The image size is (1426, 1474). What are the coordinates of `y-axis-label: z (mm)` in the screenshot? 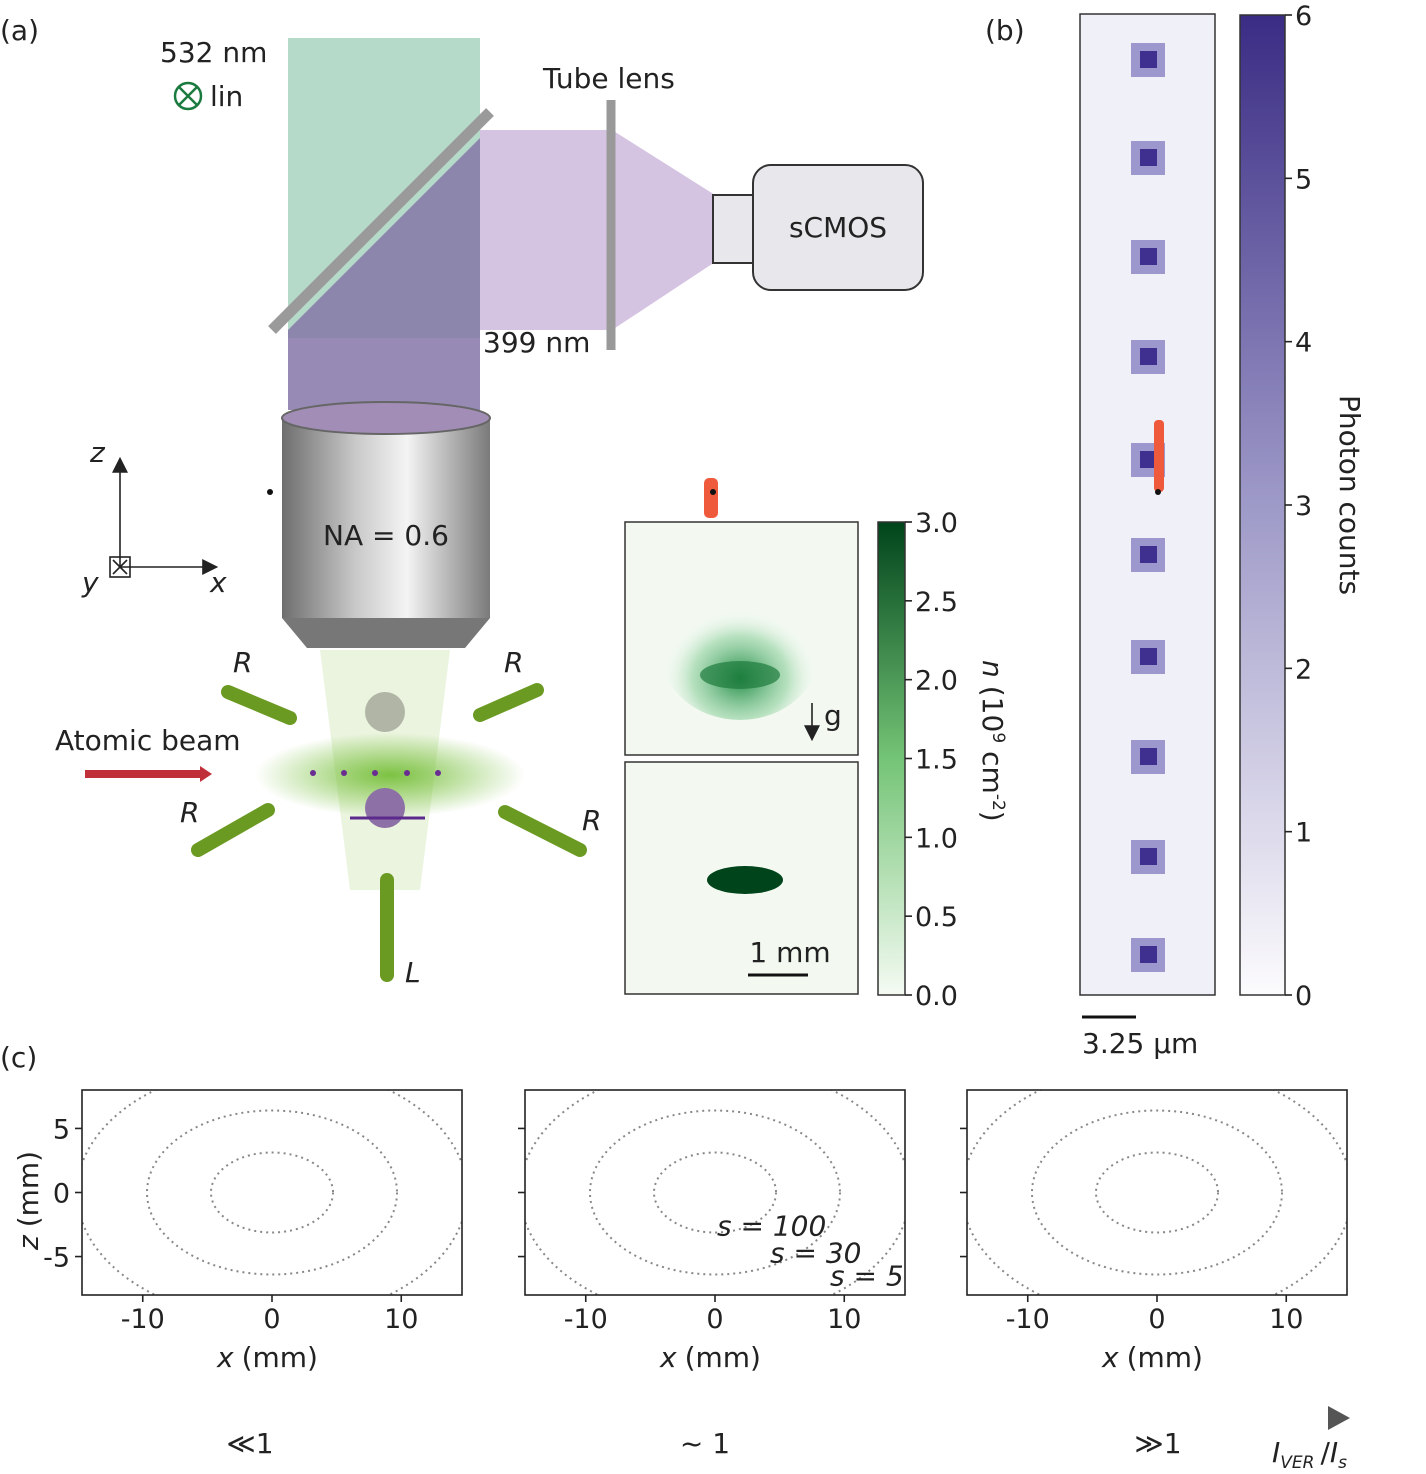 It's located at (28, 1201).